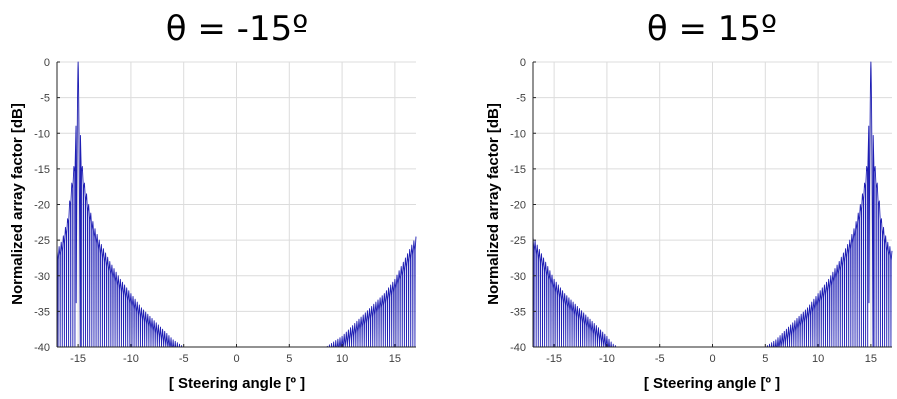 Image resolution: width=897 pixels, height=399 pixels. Describe the element at coordinates (712, 29) in the screenshot. I see `chart-title: θ = 15º` at that location.